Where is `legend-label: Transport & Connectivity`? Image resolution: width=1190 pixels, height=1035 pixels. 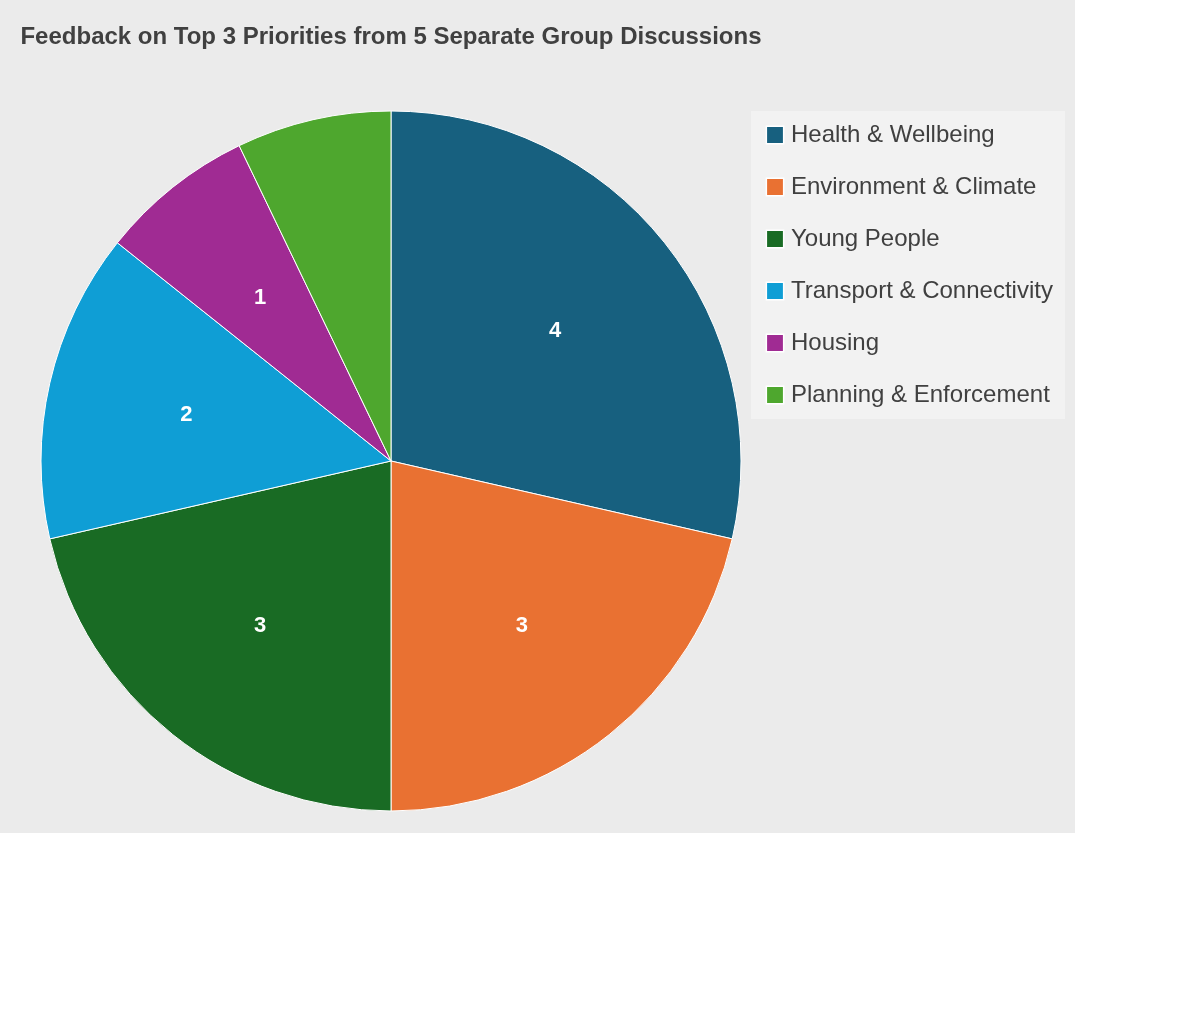
legend-label: Transport & Connectivity is located at coordinates (922, 289).